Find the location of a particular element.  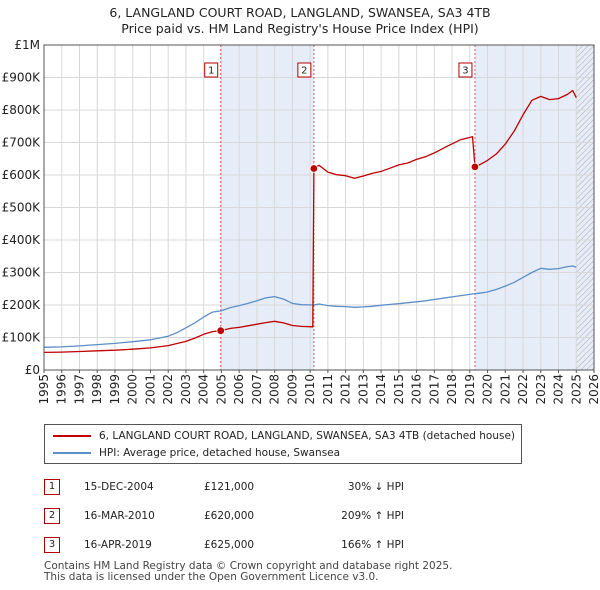

transaction-number: 2 is located at coordinates (52, 515).